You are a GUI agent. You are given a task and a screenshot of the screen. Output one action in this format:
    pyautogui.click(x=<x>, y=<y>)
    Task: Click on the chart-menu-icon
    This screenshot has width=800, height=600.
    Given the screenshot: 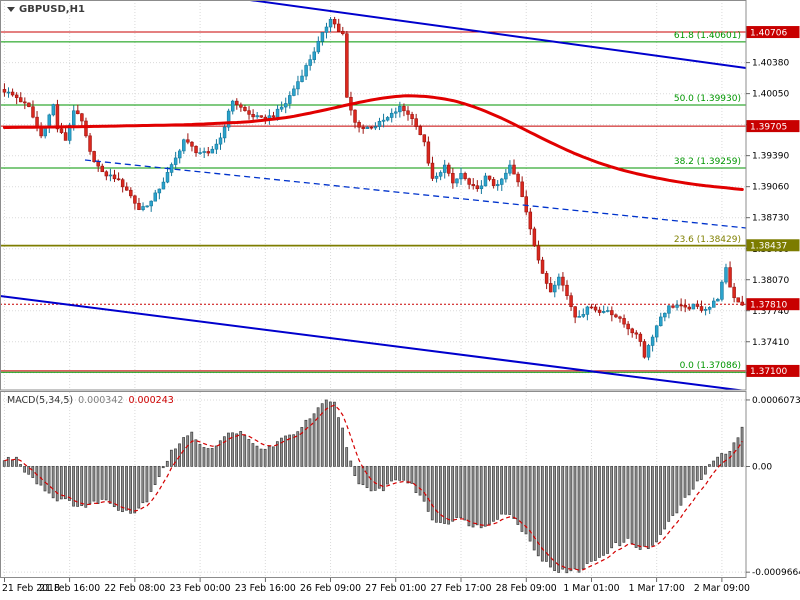 What is the action you would take?
    pyautogui.click(x=11, y=9)
    